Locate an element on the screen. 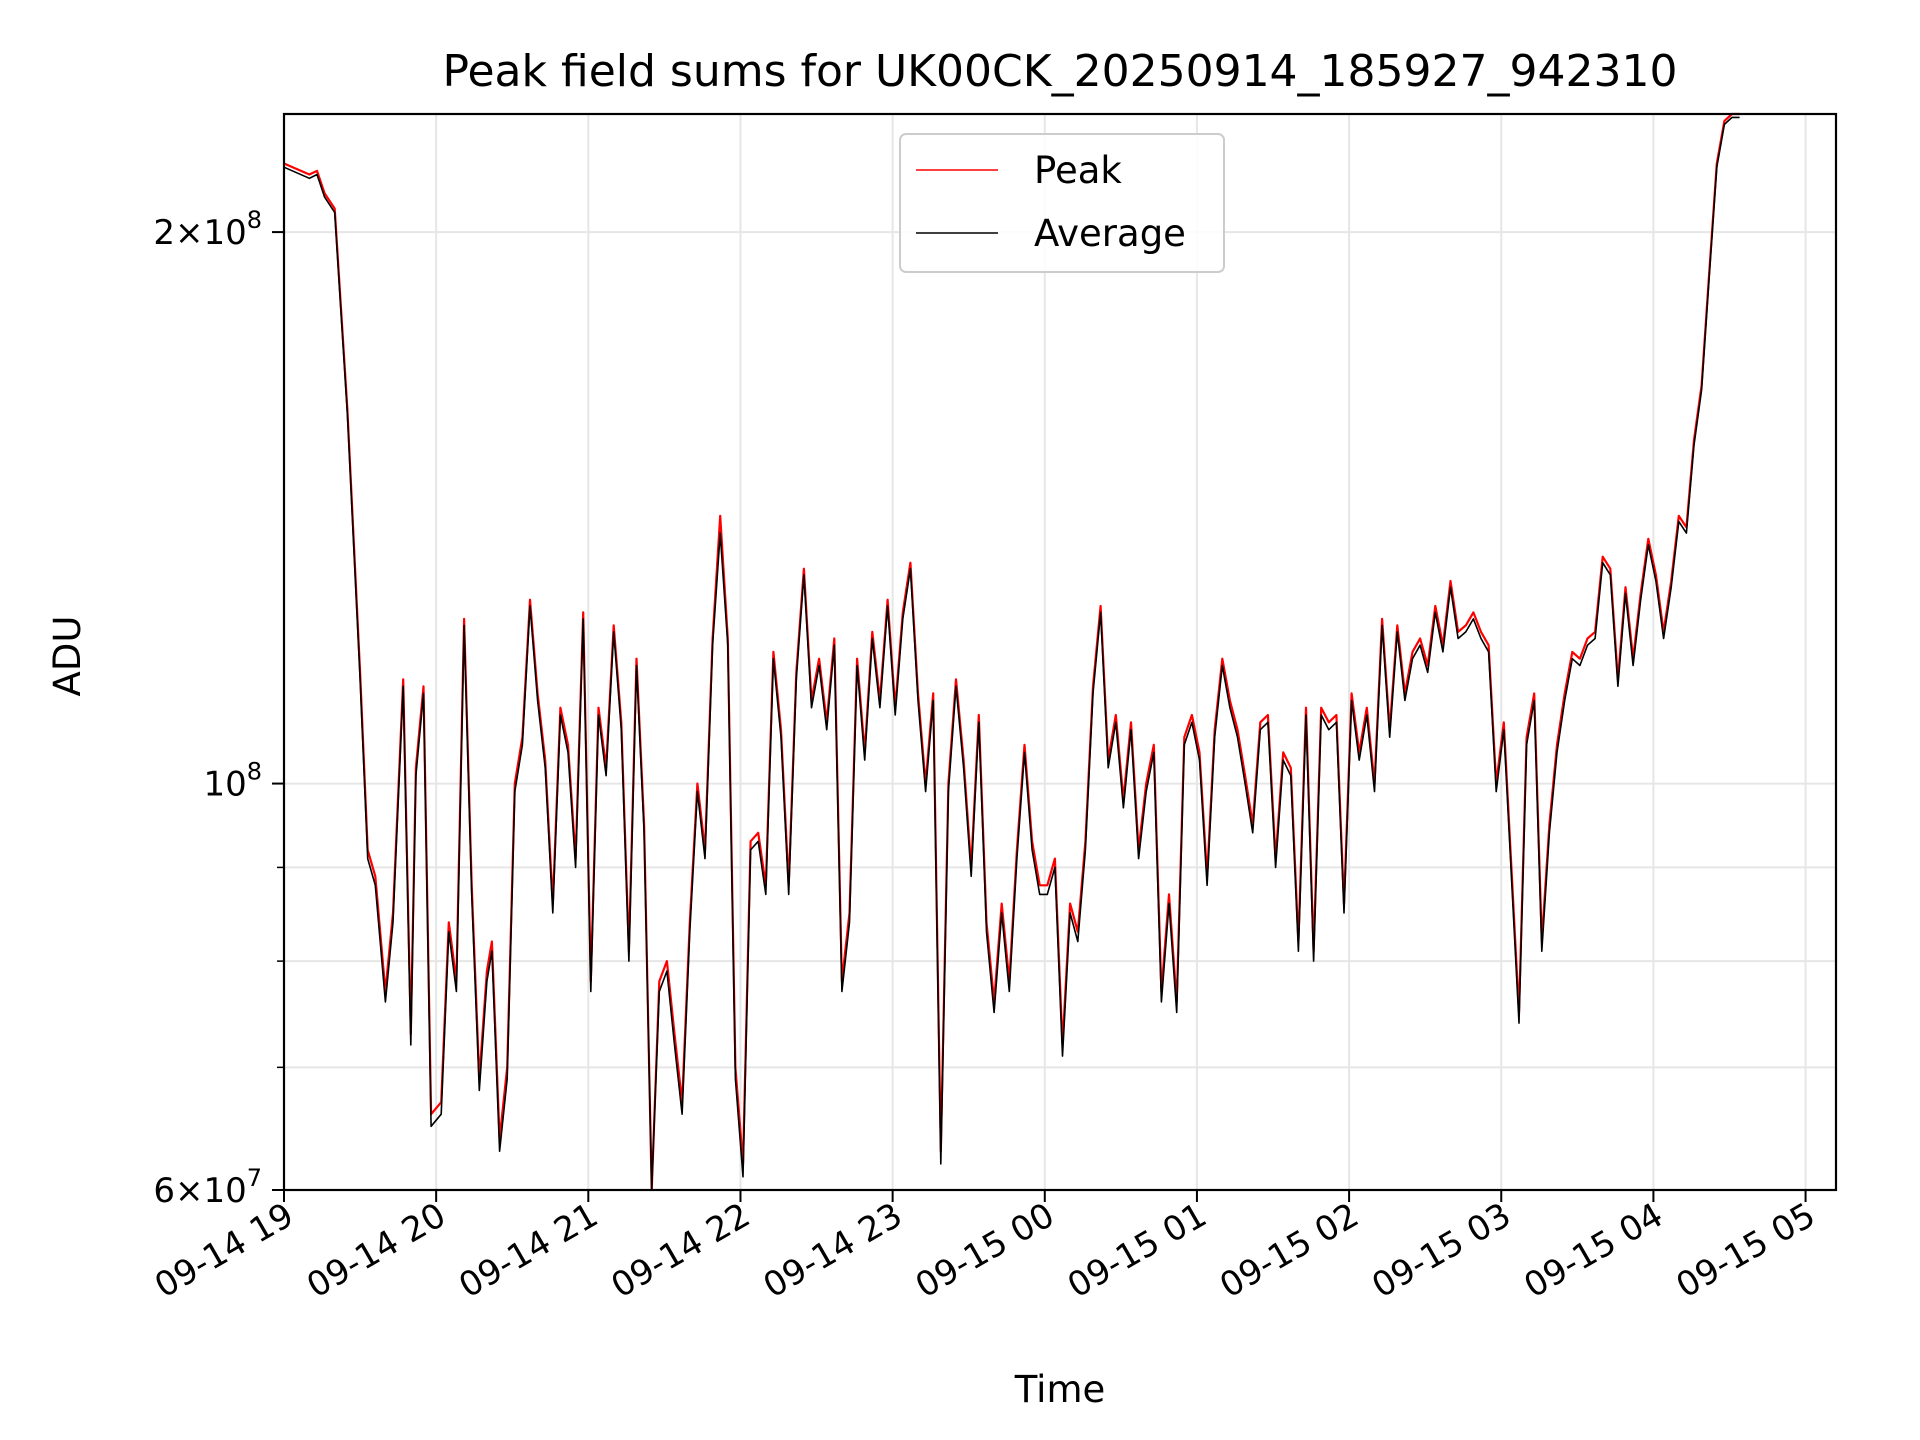 The image size is (1920, 1440). y-axis-label: ADU is located at coordinates (67, 656).